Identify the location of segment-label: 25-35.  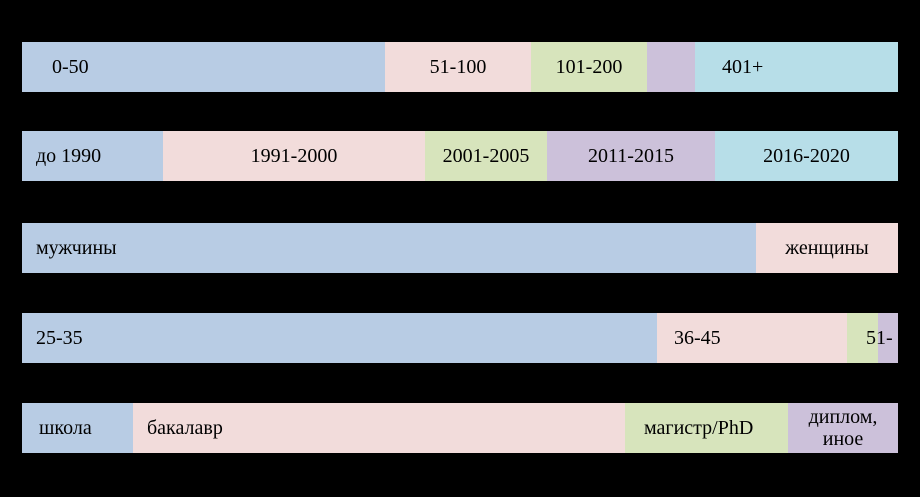
(59, 338).